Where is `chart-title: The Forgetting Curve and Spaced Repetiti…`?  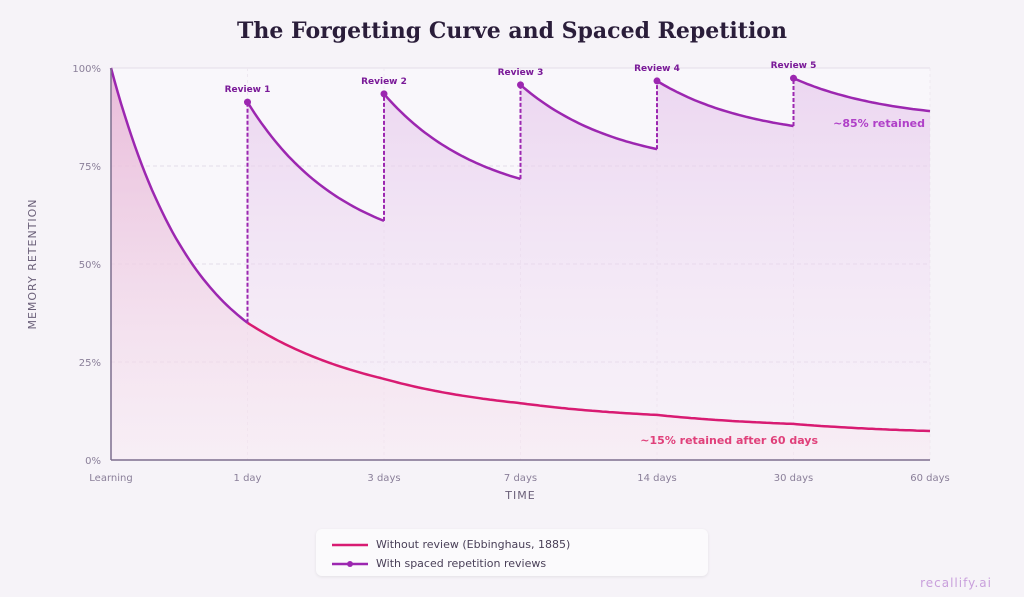
chart-title: The Forgetting Curve and Spaced Repetiti… is located at coordinates (512, 31).